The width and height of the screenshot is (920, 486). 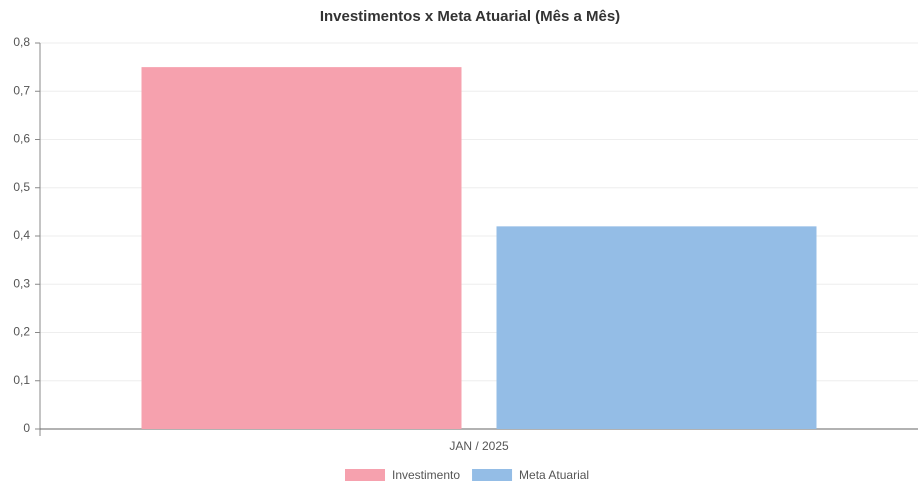 I want to click on x-tick-label: JAN / 2025, so click(x=479, y=446).